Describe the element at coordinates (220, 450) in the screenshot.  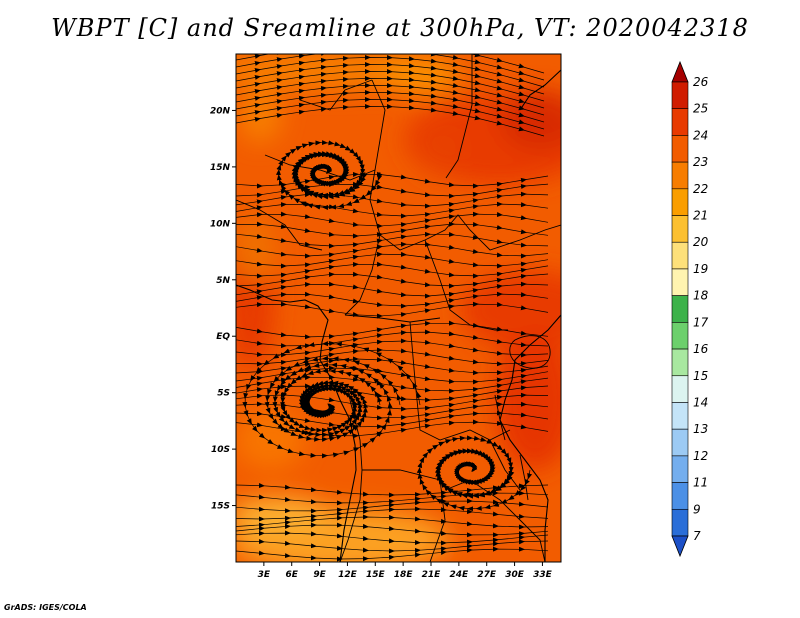
I see `lat-tick-label: 10S` at that location.